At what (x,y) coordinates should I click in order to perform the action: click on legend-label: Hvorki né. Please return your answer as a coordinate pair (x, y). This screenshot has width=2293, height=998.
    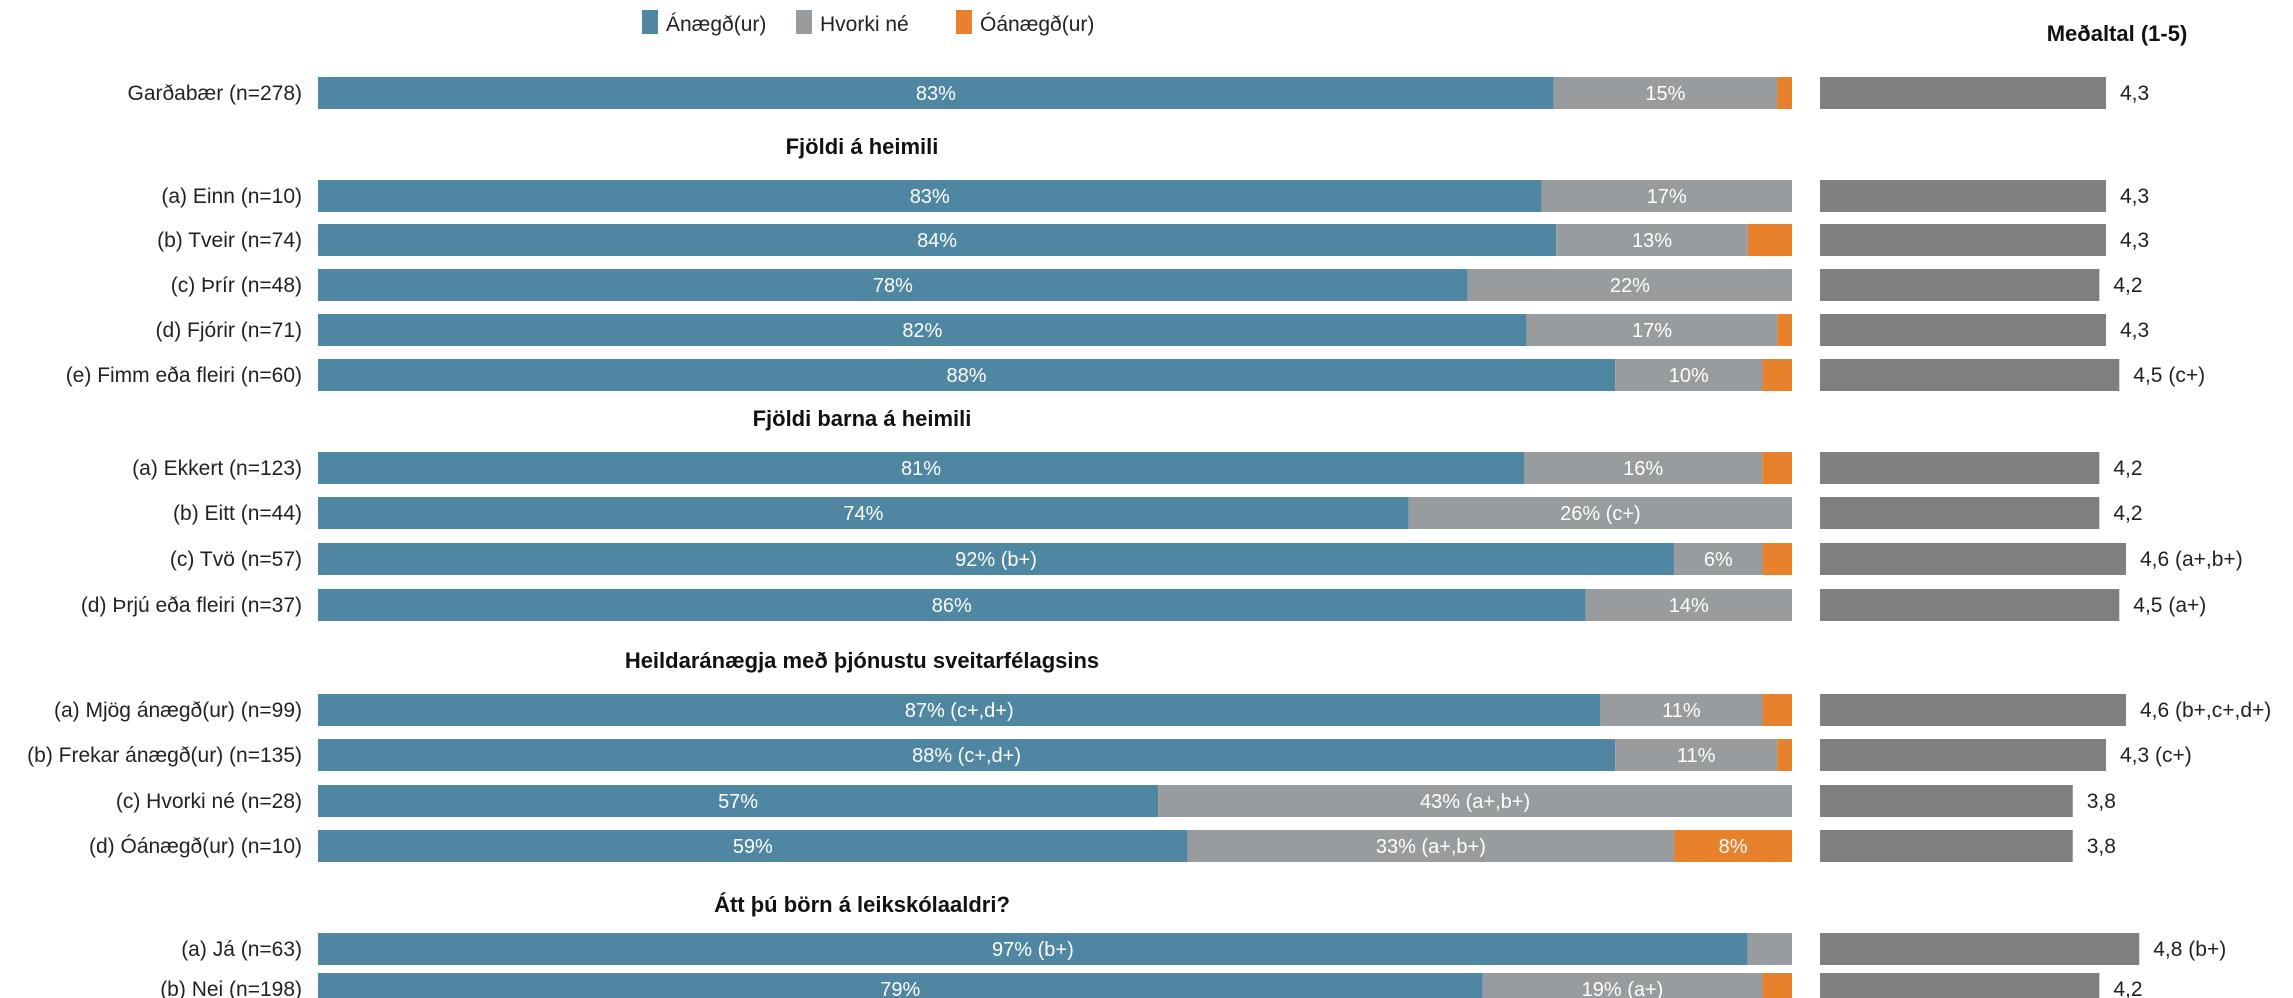
    Looking at the image, I should click on (864, 24).